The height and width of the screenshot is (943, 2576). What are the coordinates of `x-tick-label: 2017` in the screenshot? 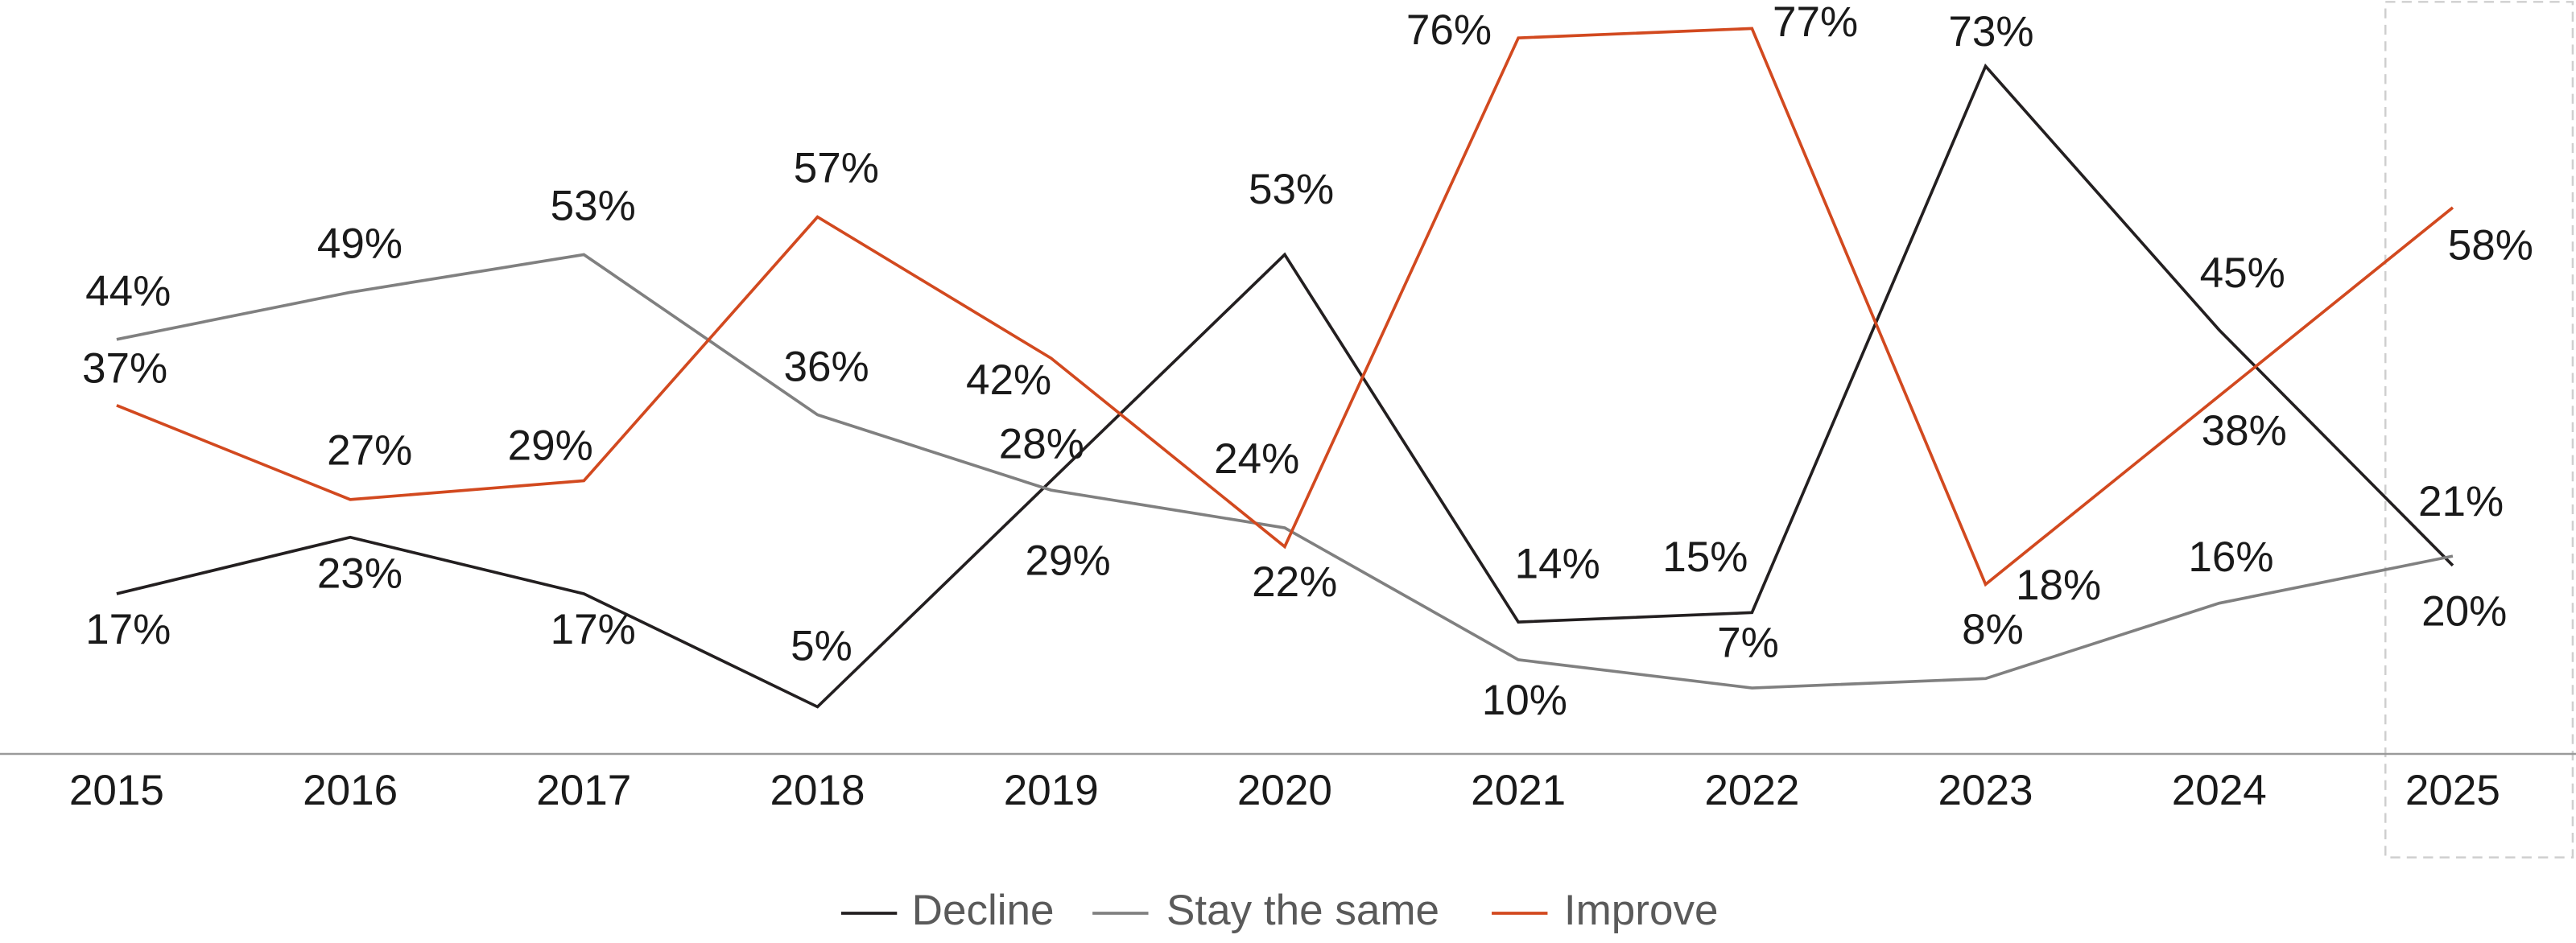 It's located at (583, 790).